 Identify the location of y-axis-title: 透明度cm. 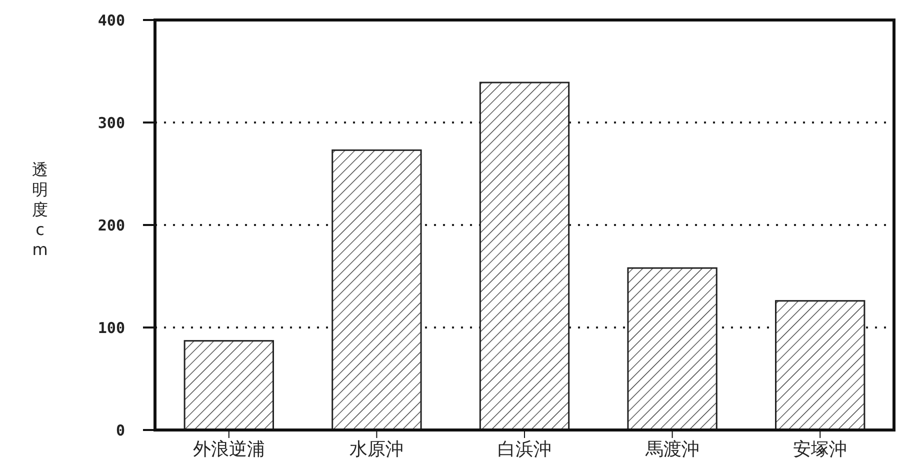
(40, 209).